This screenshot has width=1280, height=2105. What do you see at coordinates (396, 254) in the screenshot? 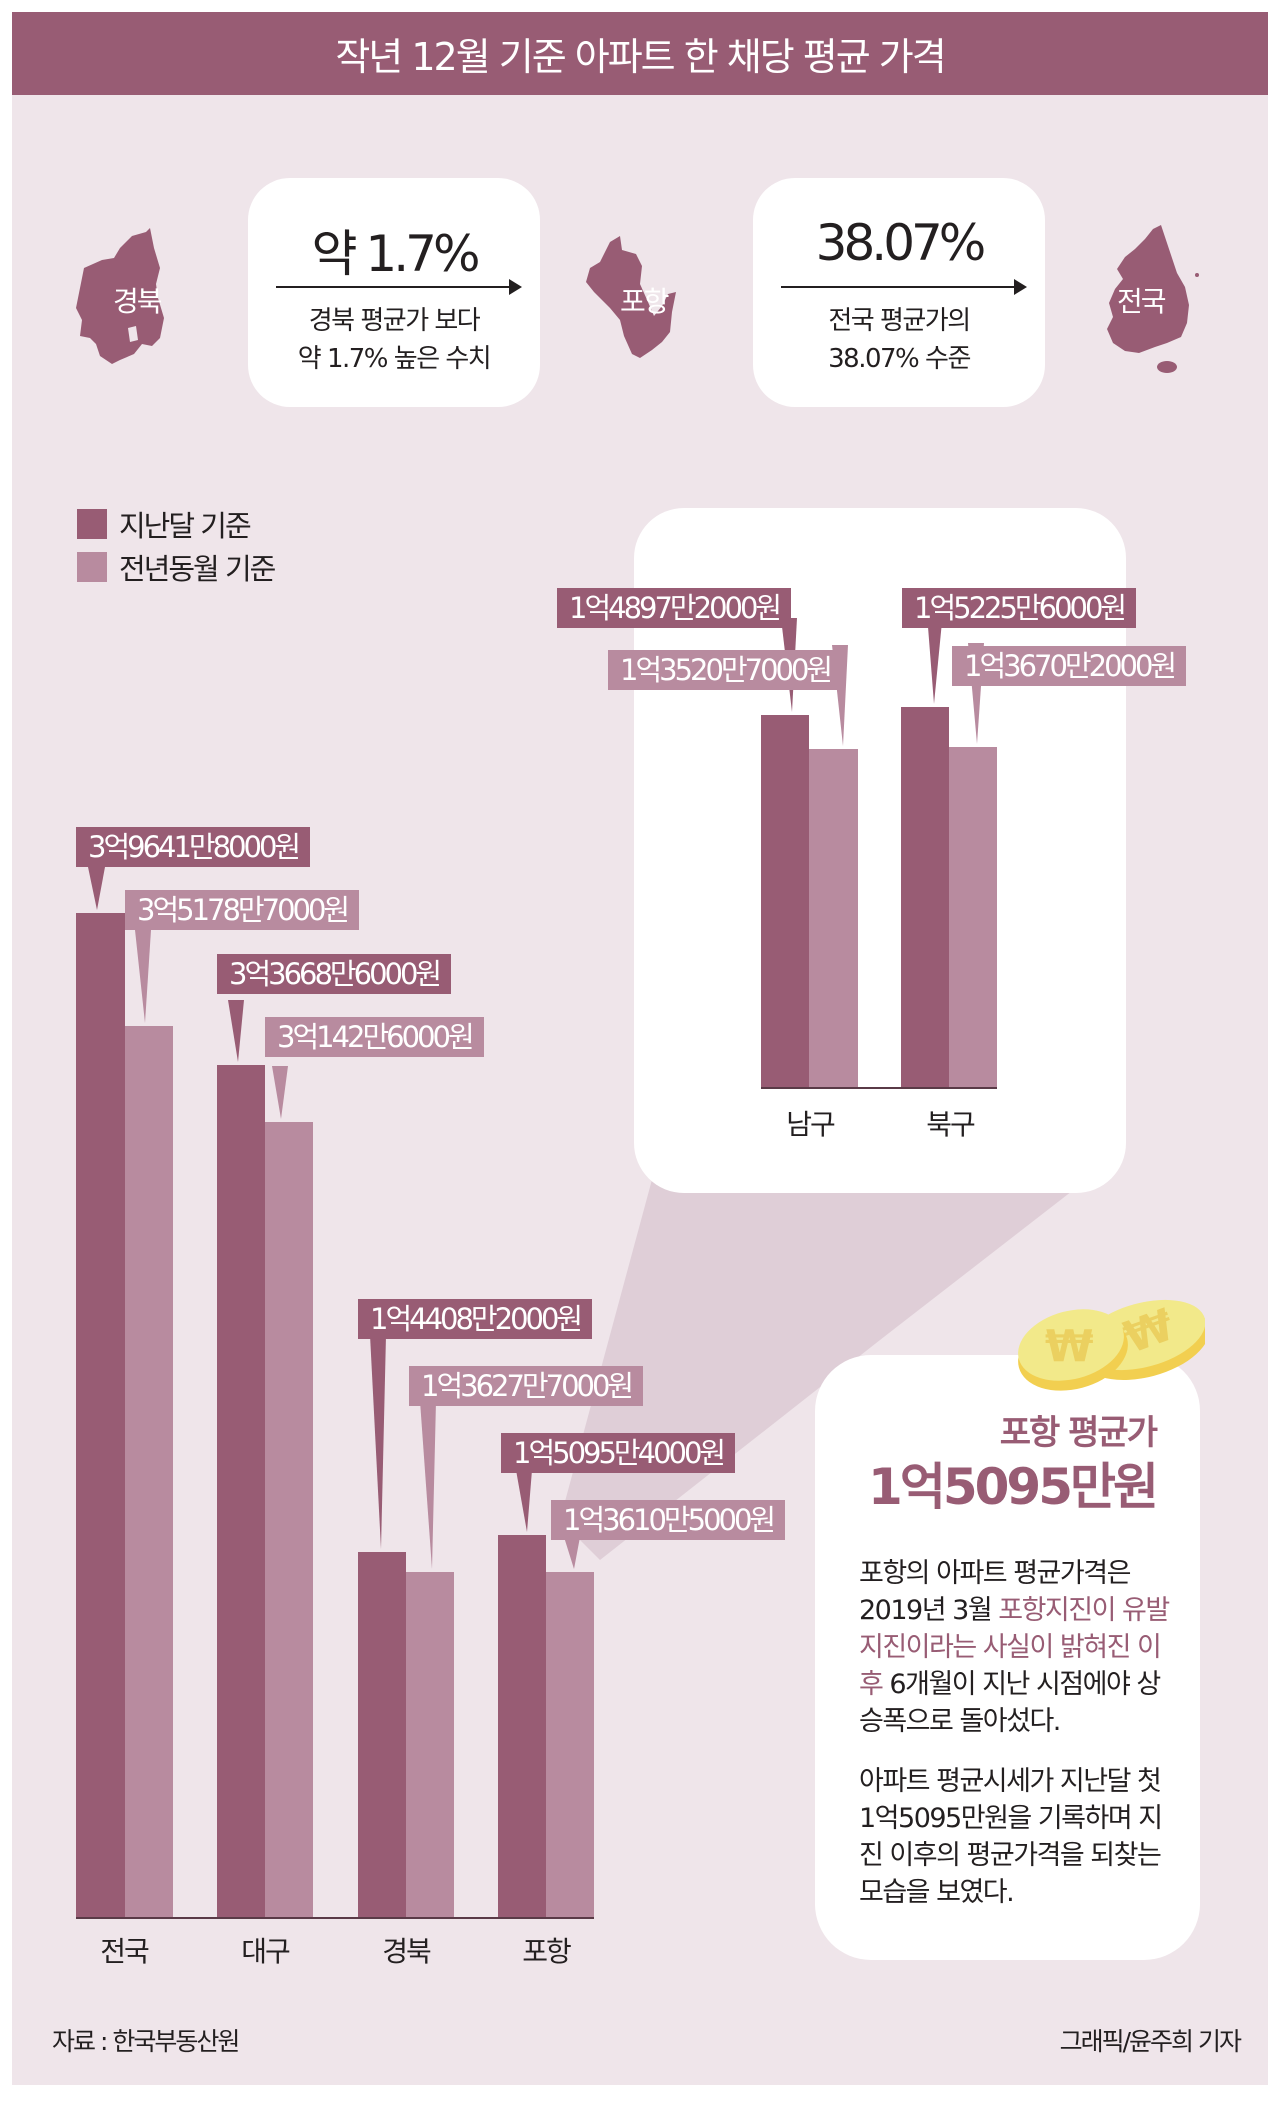
I see `comparison-value: 약 1.7%` at bounding box center [396, 254].